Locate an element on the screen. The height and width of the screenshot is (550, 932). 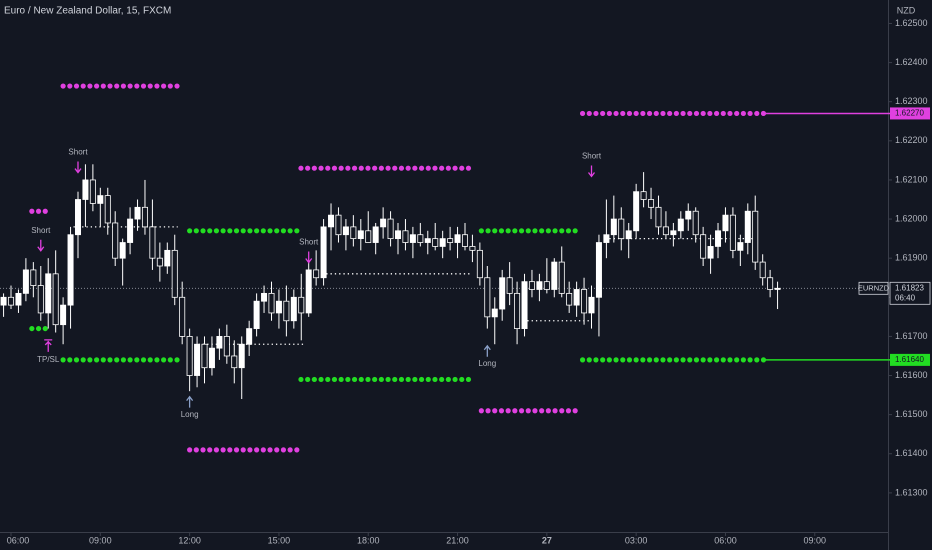
x-tick-label: 09:00 is located at coordinates (100, 540).